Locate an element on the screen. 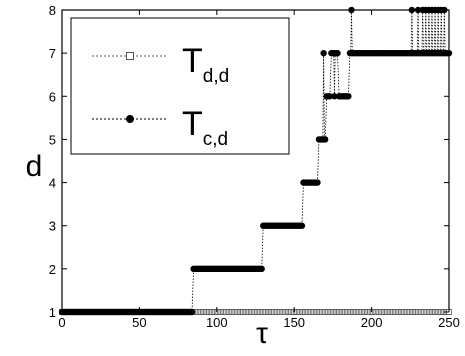 The image size is (465, 356). y-tick-label: 6 is located at coordinates (52, 96).